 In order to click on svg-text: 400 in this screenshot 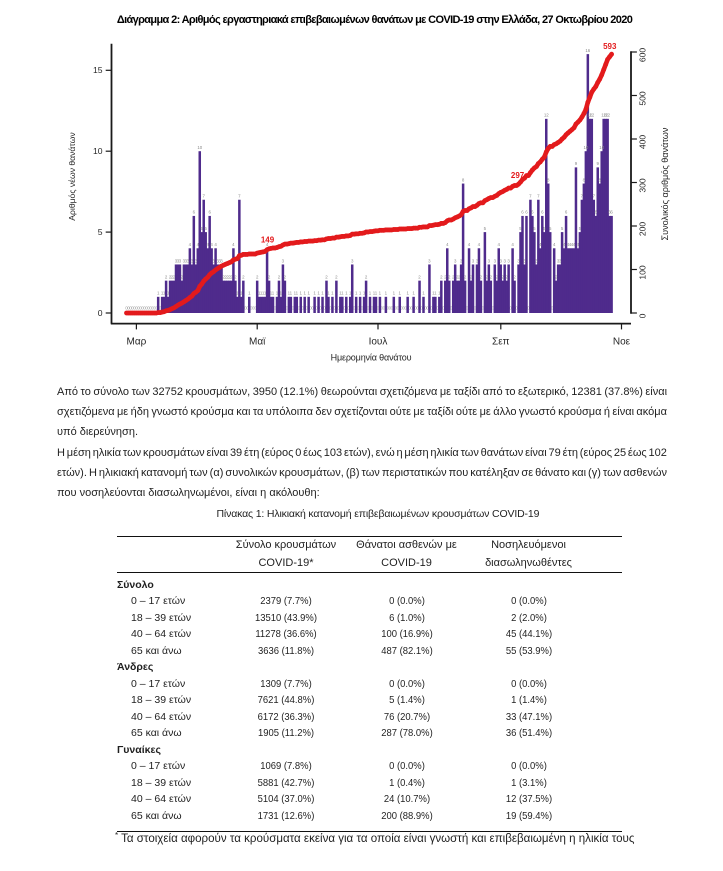, I will do `click(643, 142)`.